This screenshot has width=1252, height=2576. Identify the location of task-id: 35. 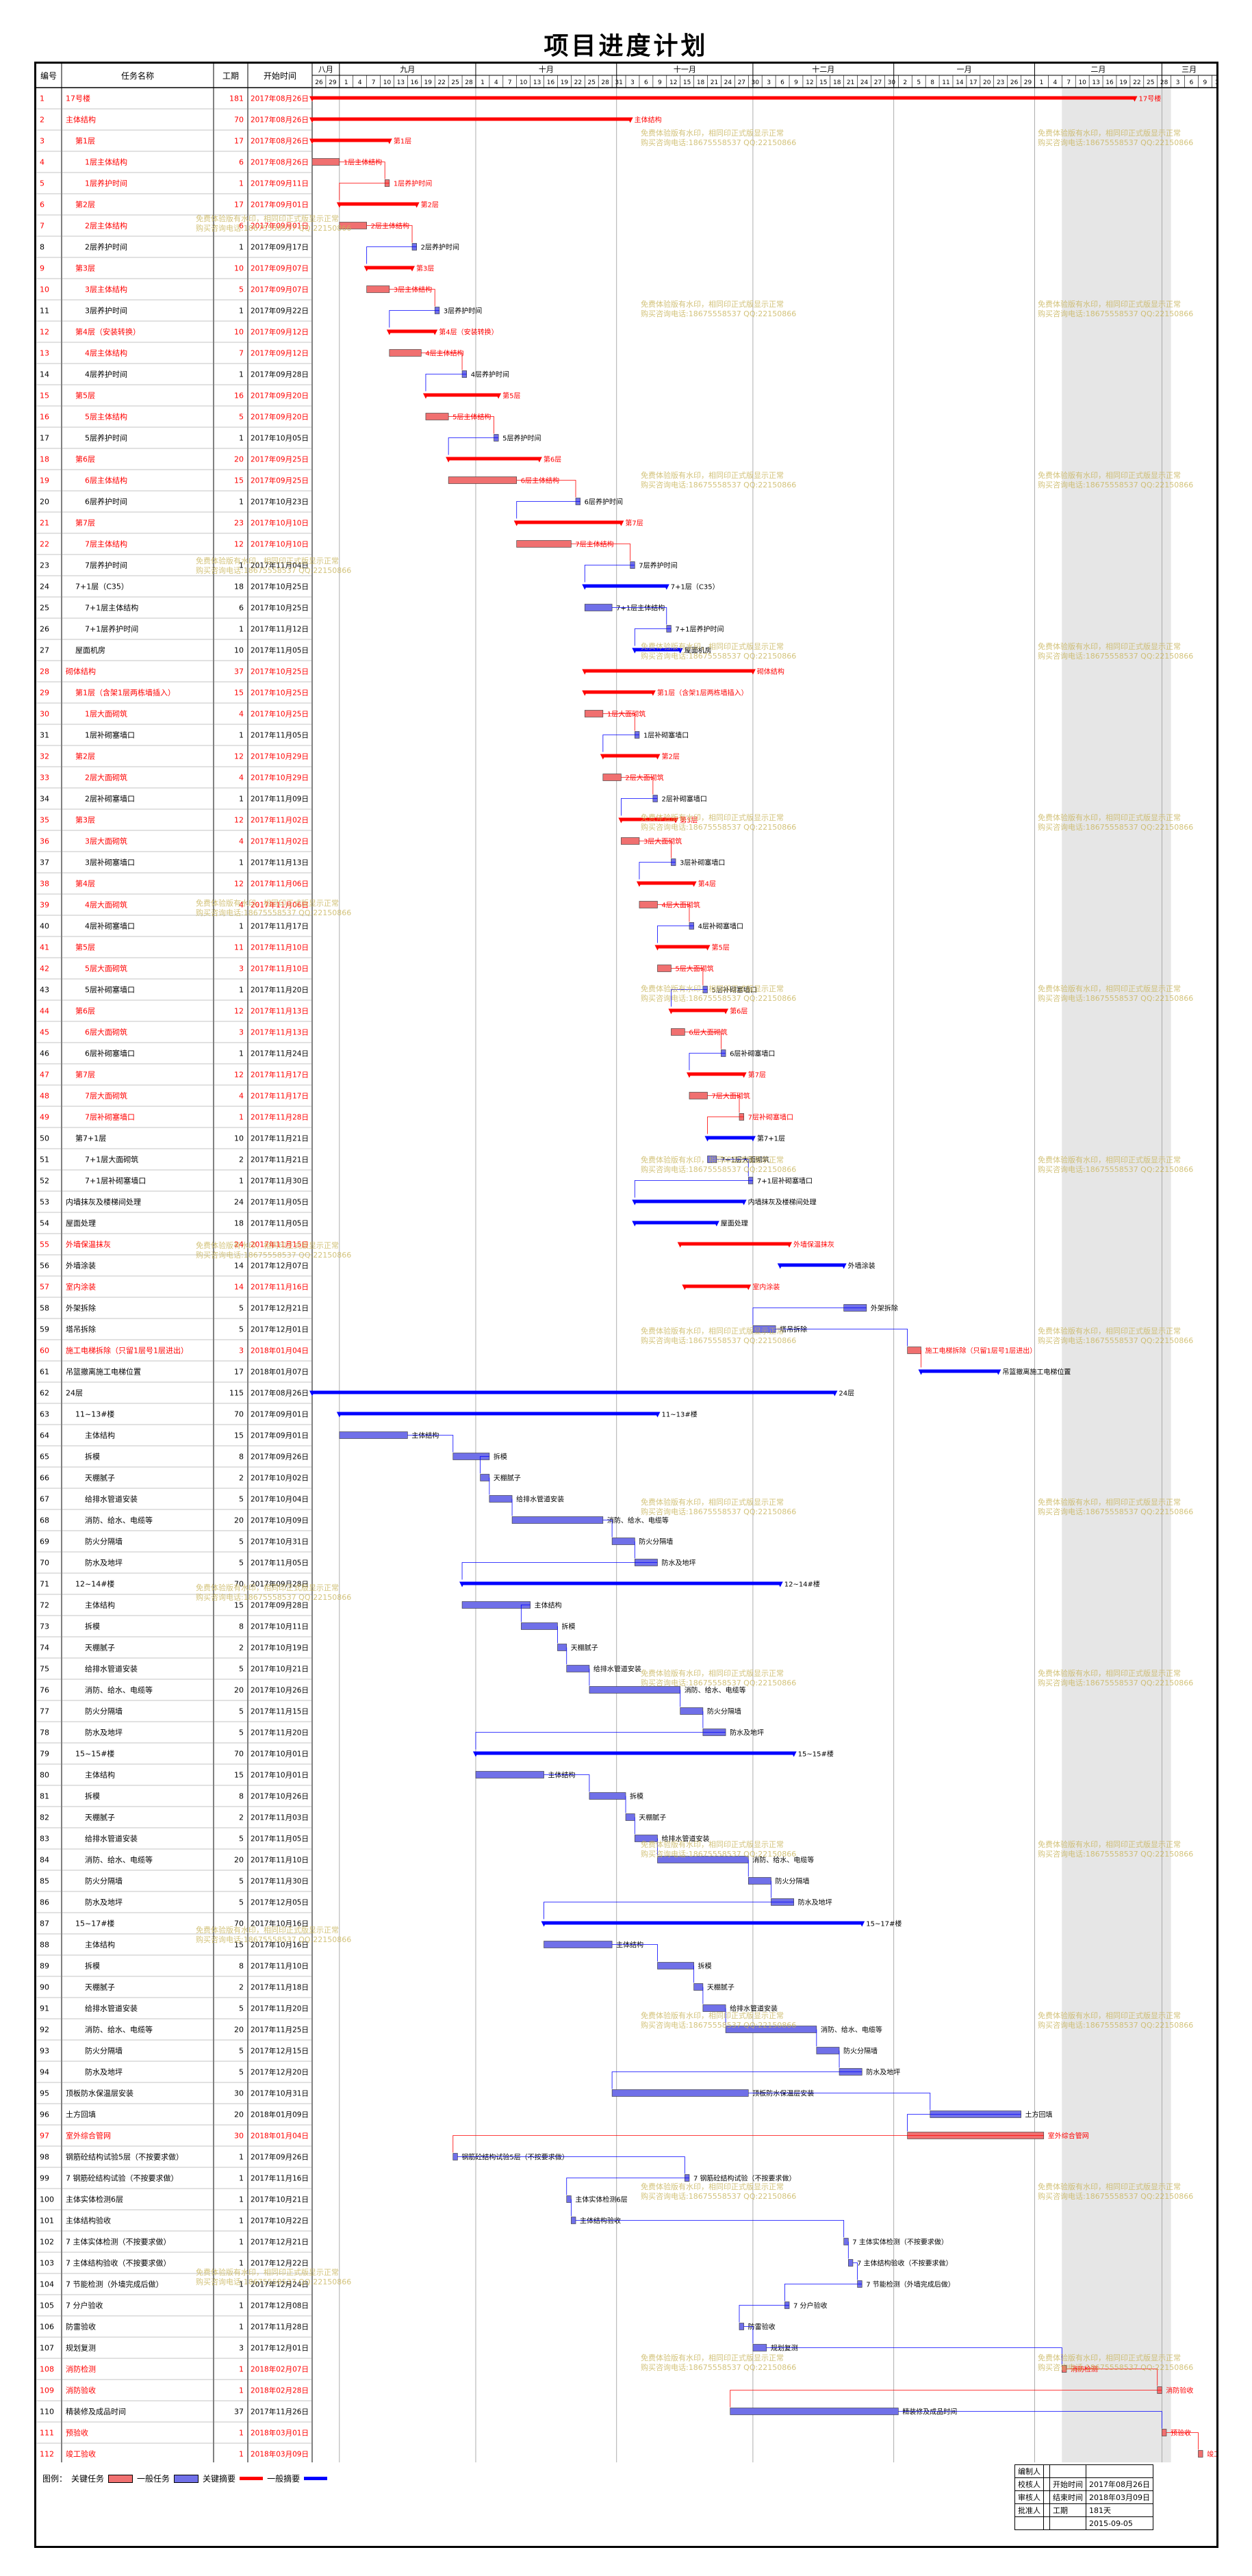
(44, 820).